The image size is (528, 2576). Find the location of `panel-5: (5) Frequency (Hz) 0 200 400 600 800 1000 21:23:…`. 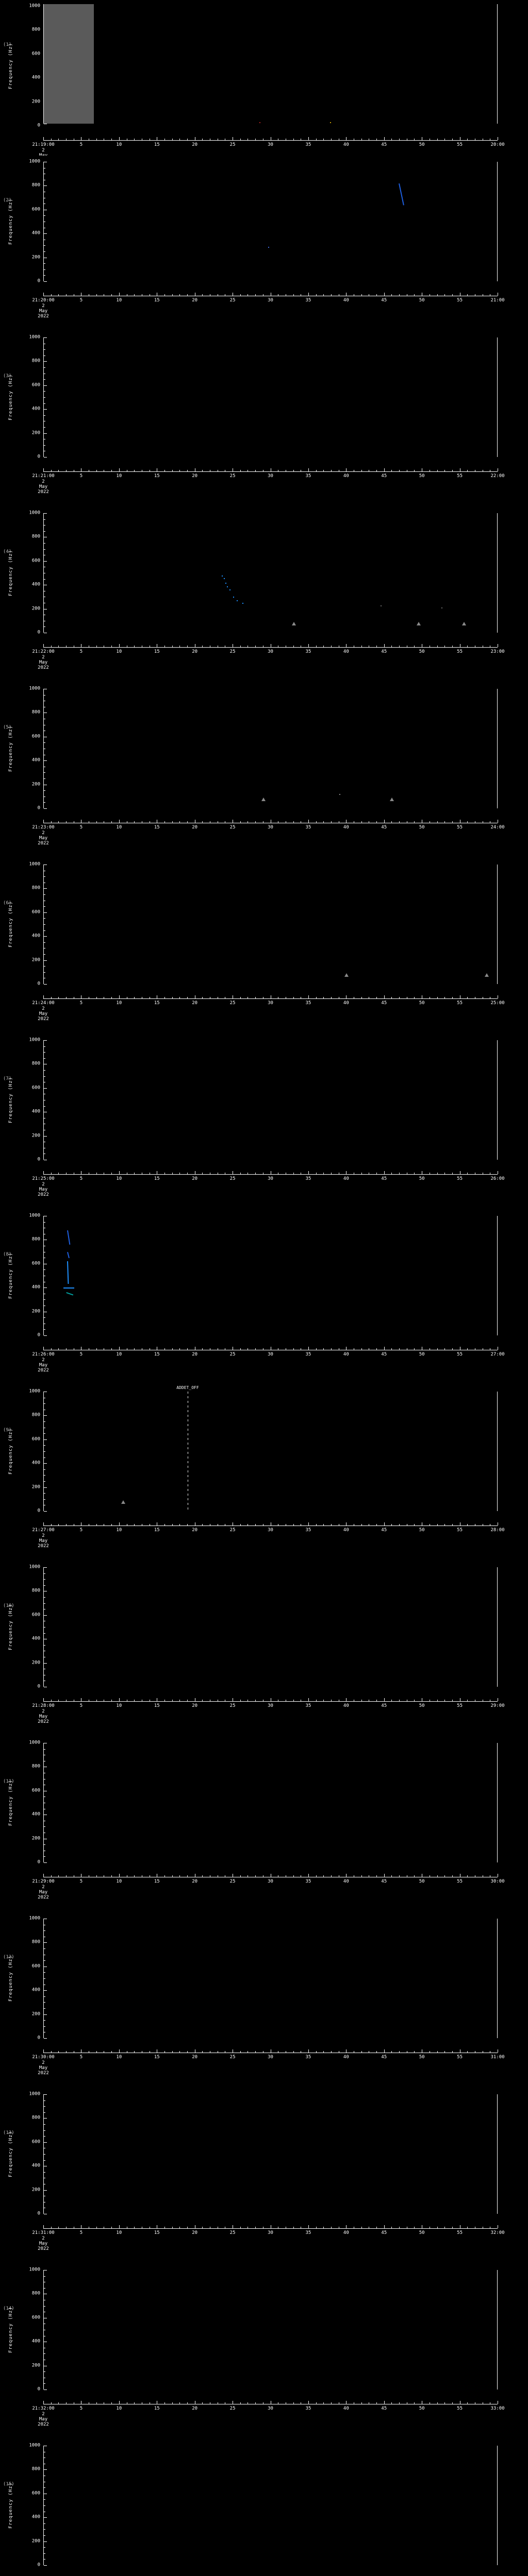

panel-5: (5) Frequency (Hz) 0 200 400 600 800 1000 21:23:… is located at coordinates (264, 770).